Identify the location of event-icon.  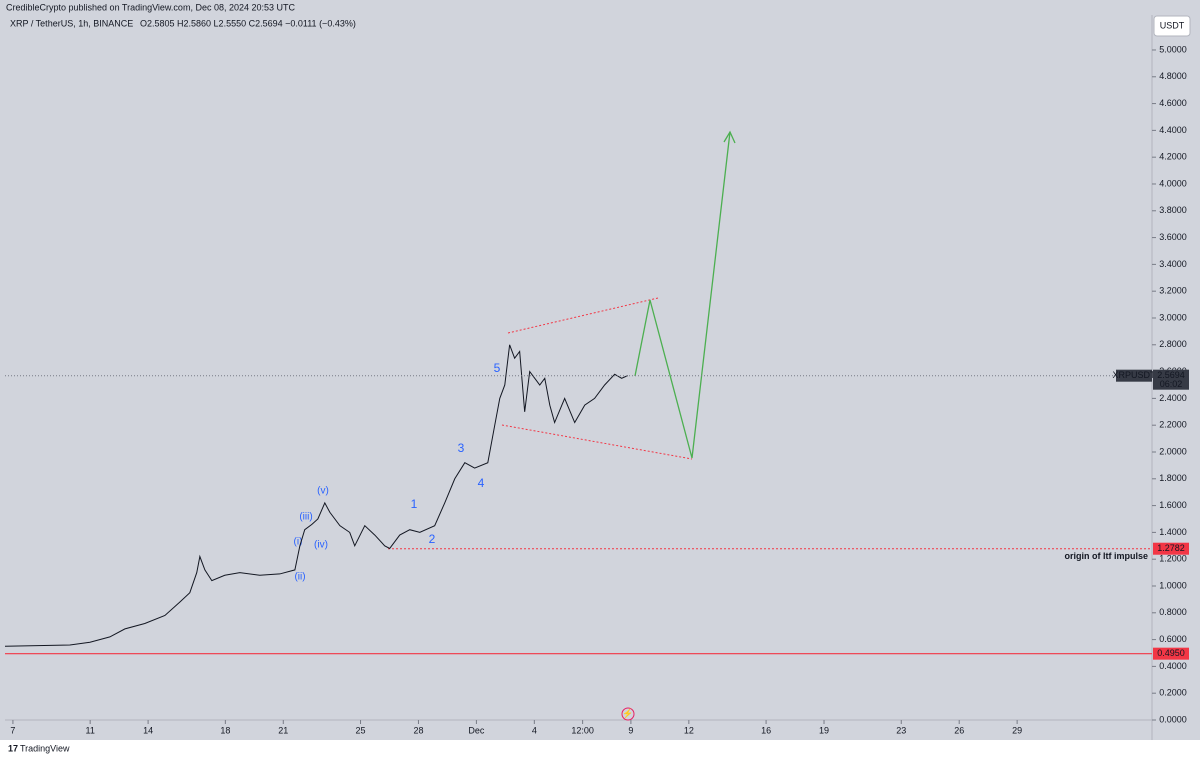
(628, 714).